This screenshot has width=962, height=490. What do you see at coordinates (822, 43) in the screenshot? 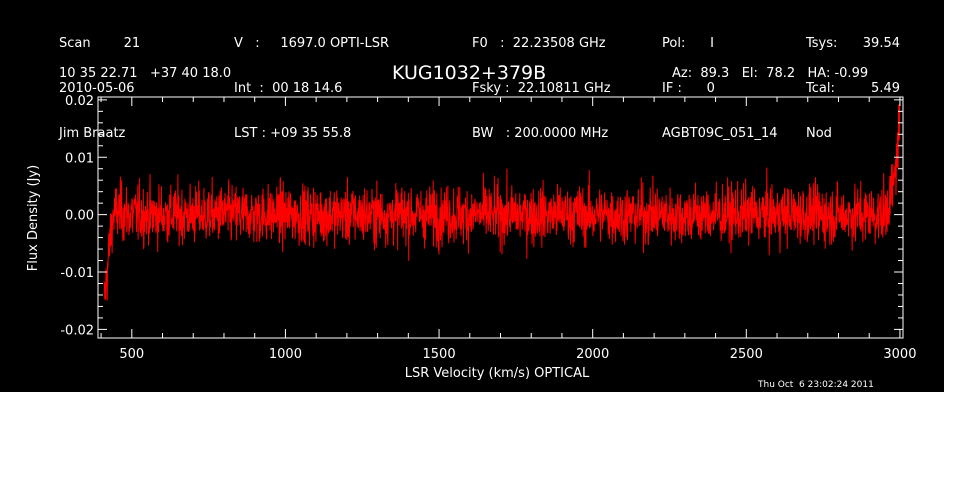
I see `tsys-label: Tsys:` at bounding box center [822, 43].